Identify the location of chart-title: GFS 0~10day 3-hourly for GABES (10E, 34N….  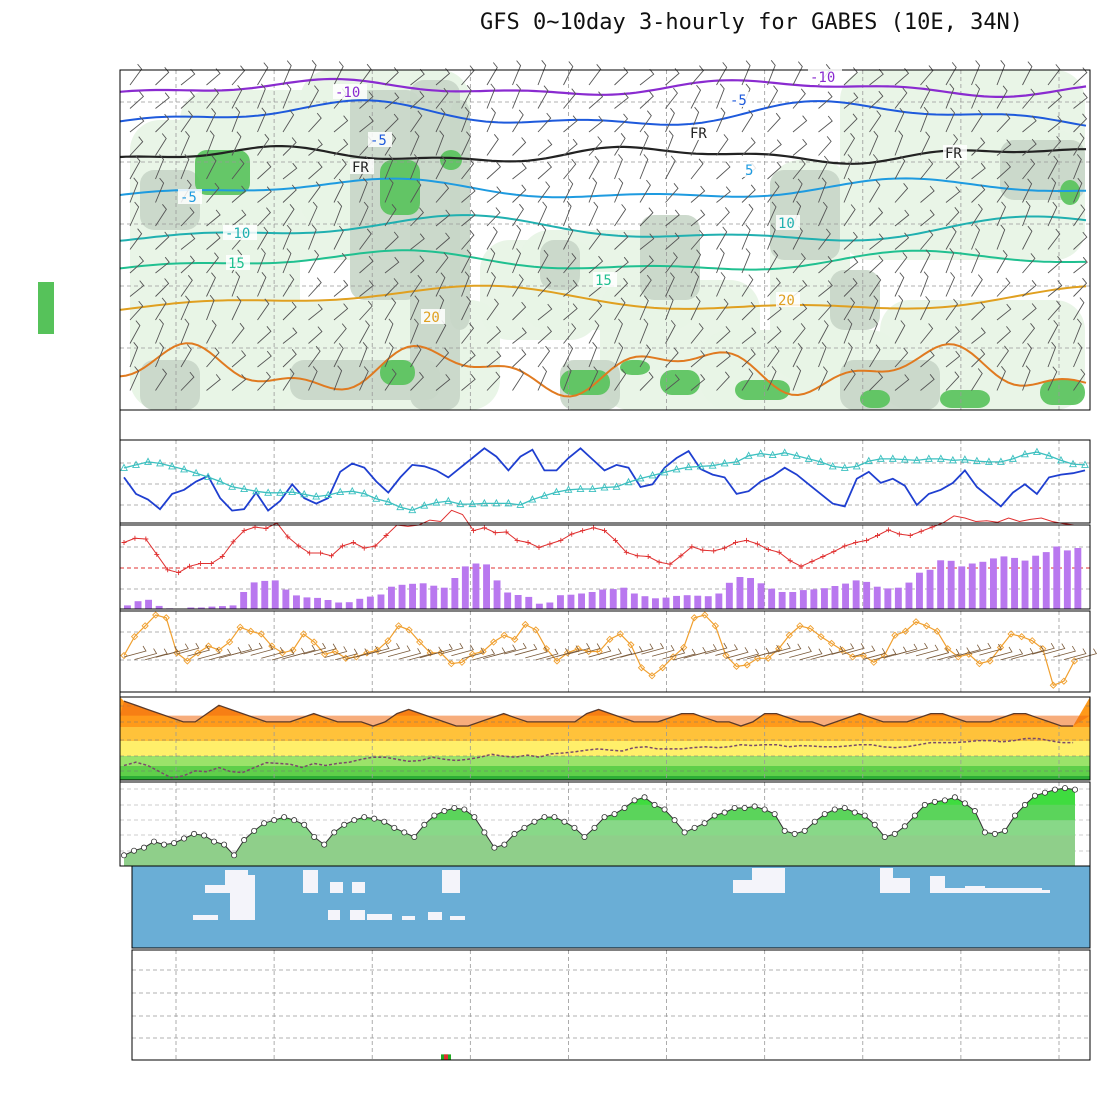
(751, 22).